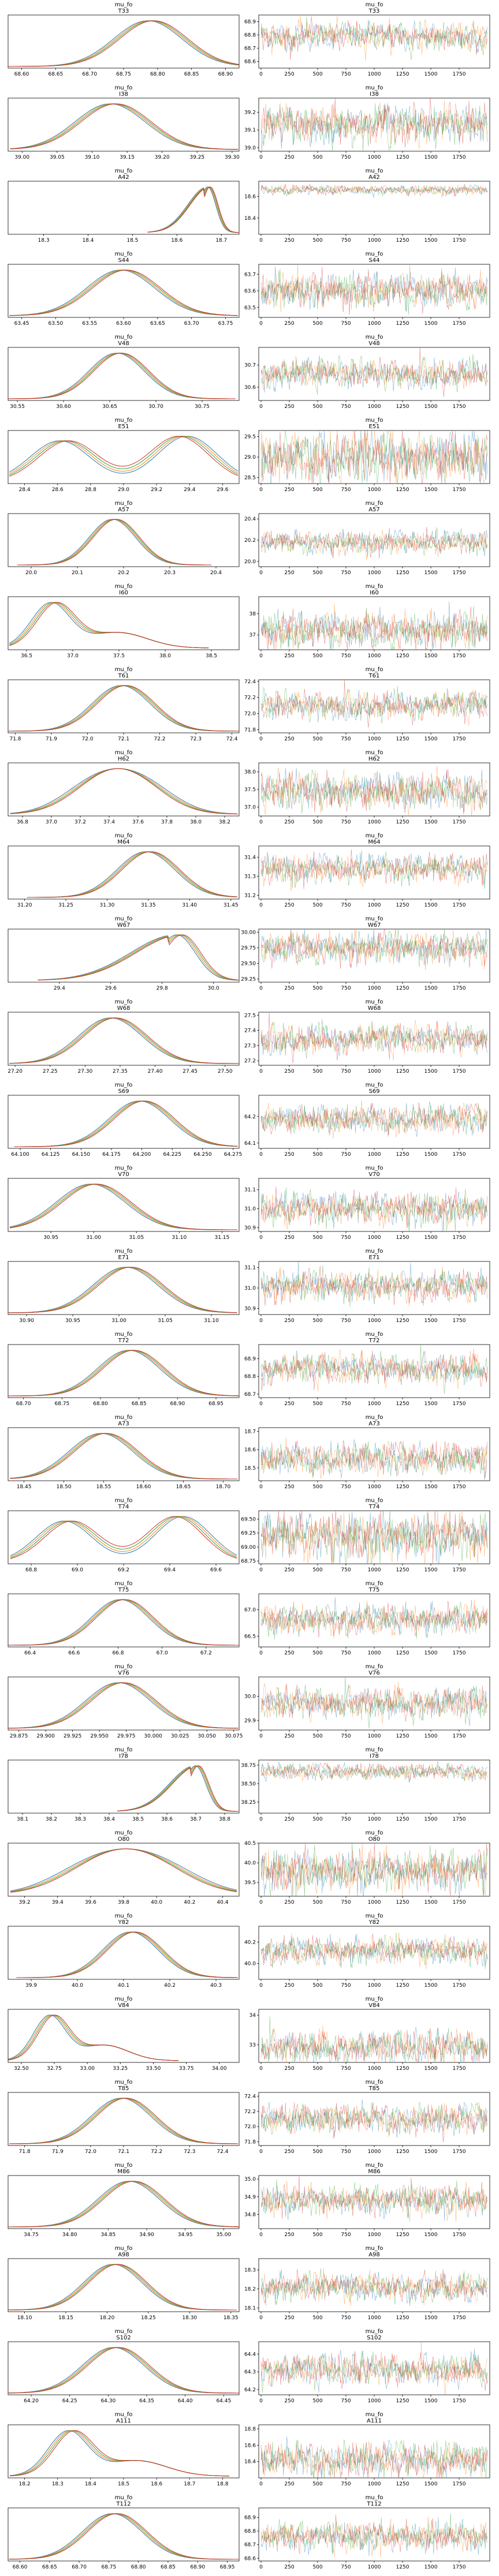 This screenshot has width=499, height=2576. Describe the element at coordinates (250, 130) in the screenshot. I see `y-tick-label: 39.1` at that location.